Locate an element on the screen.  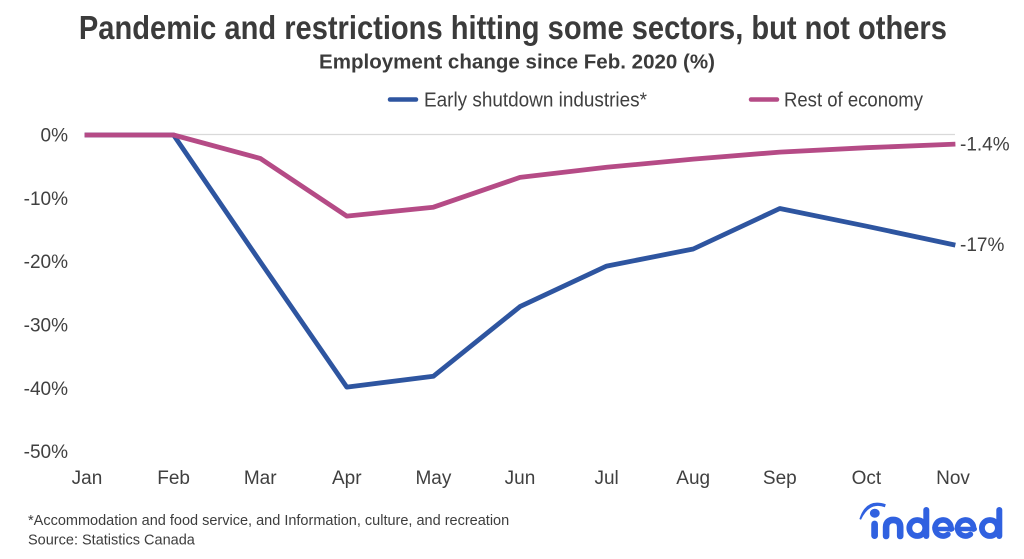
svg-text: Jun is located at coordinates (520, 478).